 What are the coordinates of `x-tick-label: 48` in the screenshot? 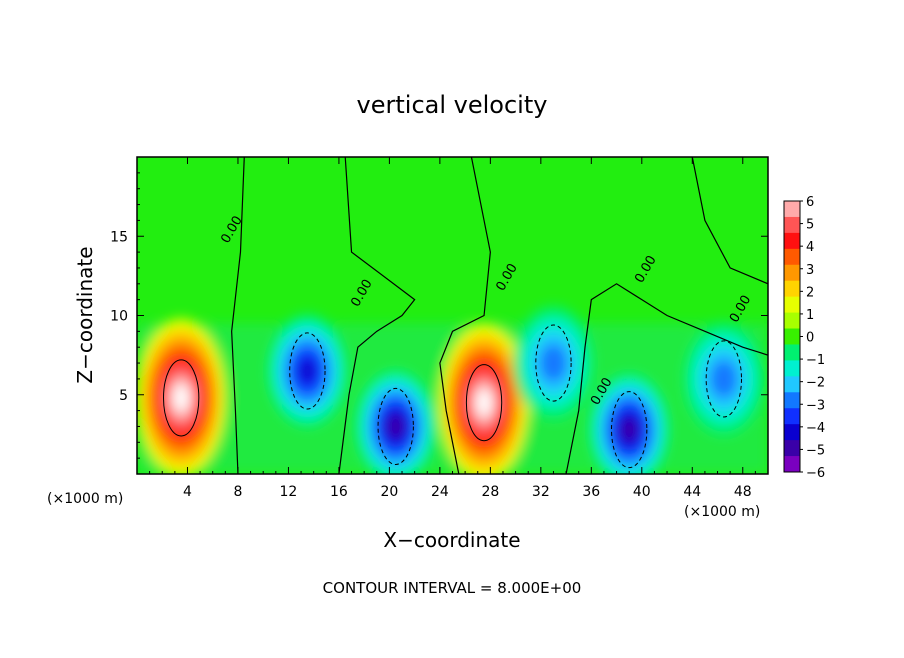 It's located at (743, 492).